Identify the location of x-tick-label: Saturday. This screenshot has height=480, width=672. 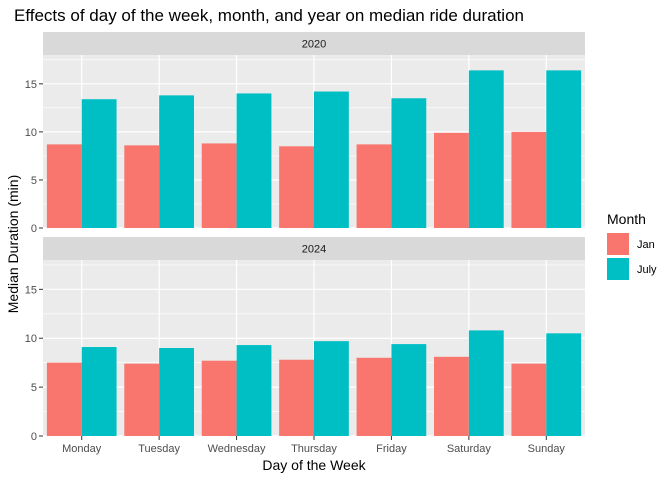
(469, 449).